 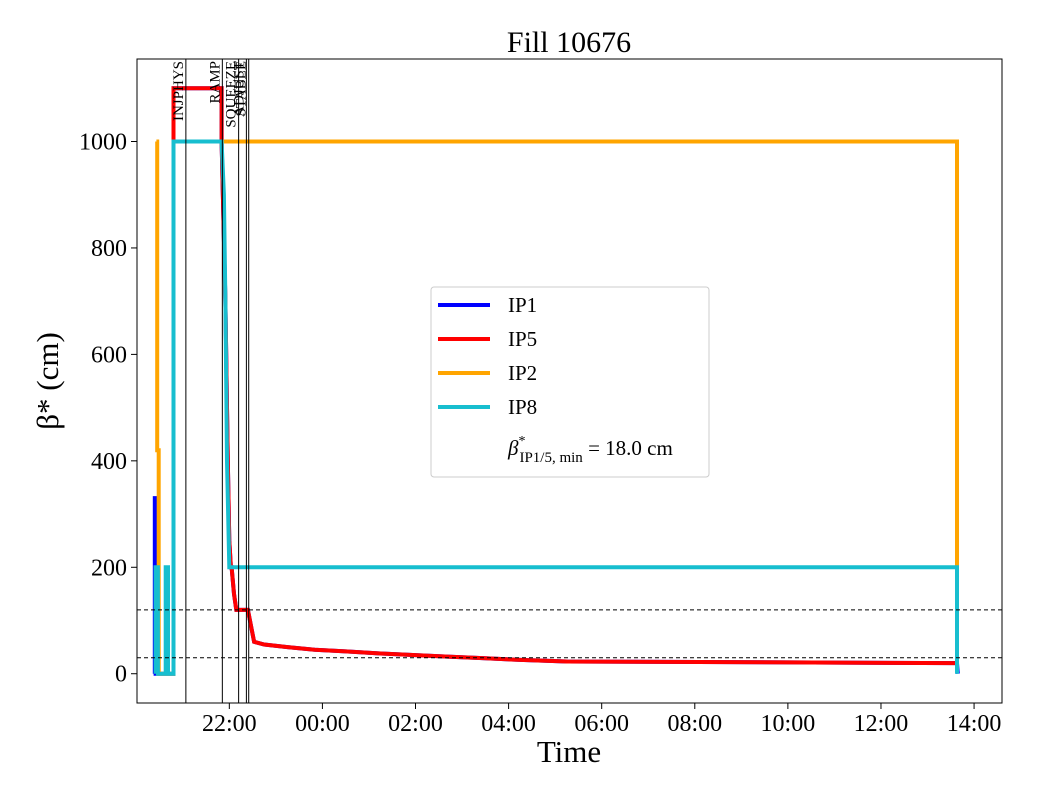 I want to click on x-tick-label: 00:00, so click(x=322, y=724).